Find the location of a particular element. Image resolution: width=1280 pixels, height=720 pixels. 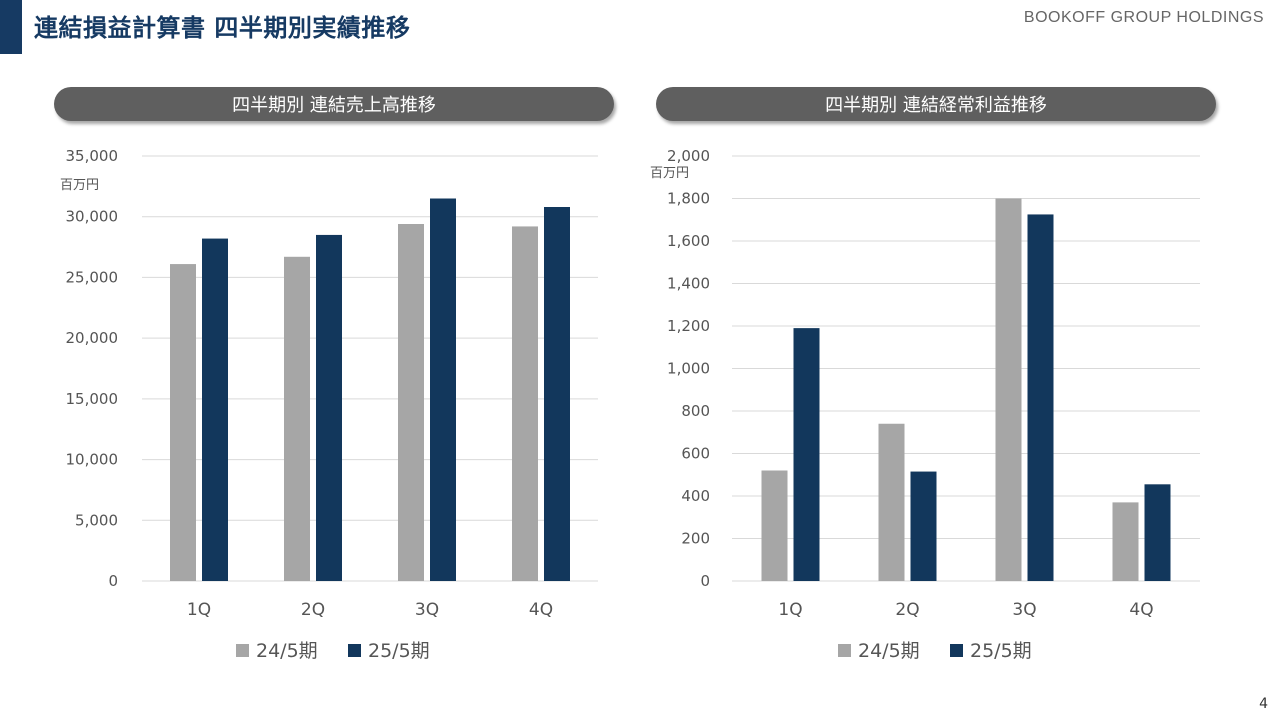

y-tick-label: 1,600 is located at coordinates (688, 241).